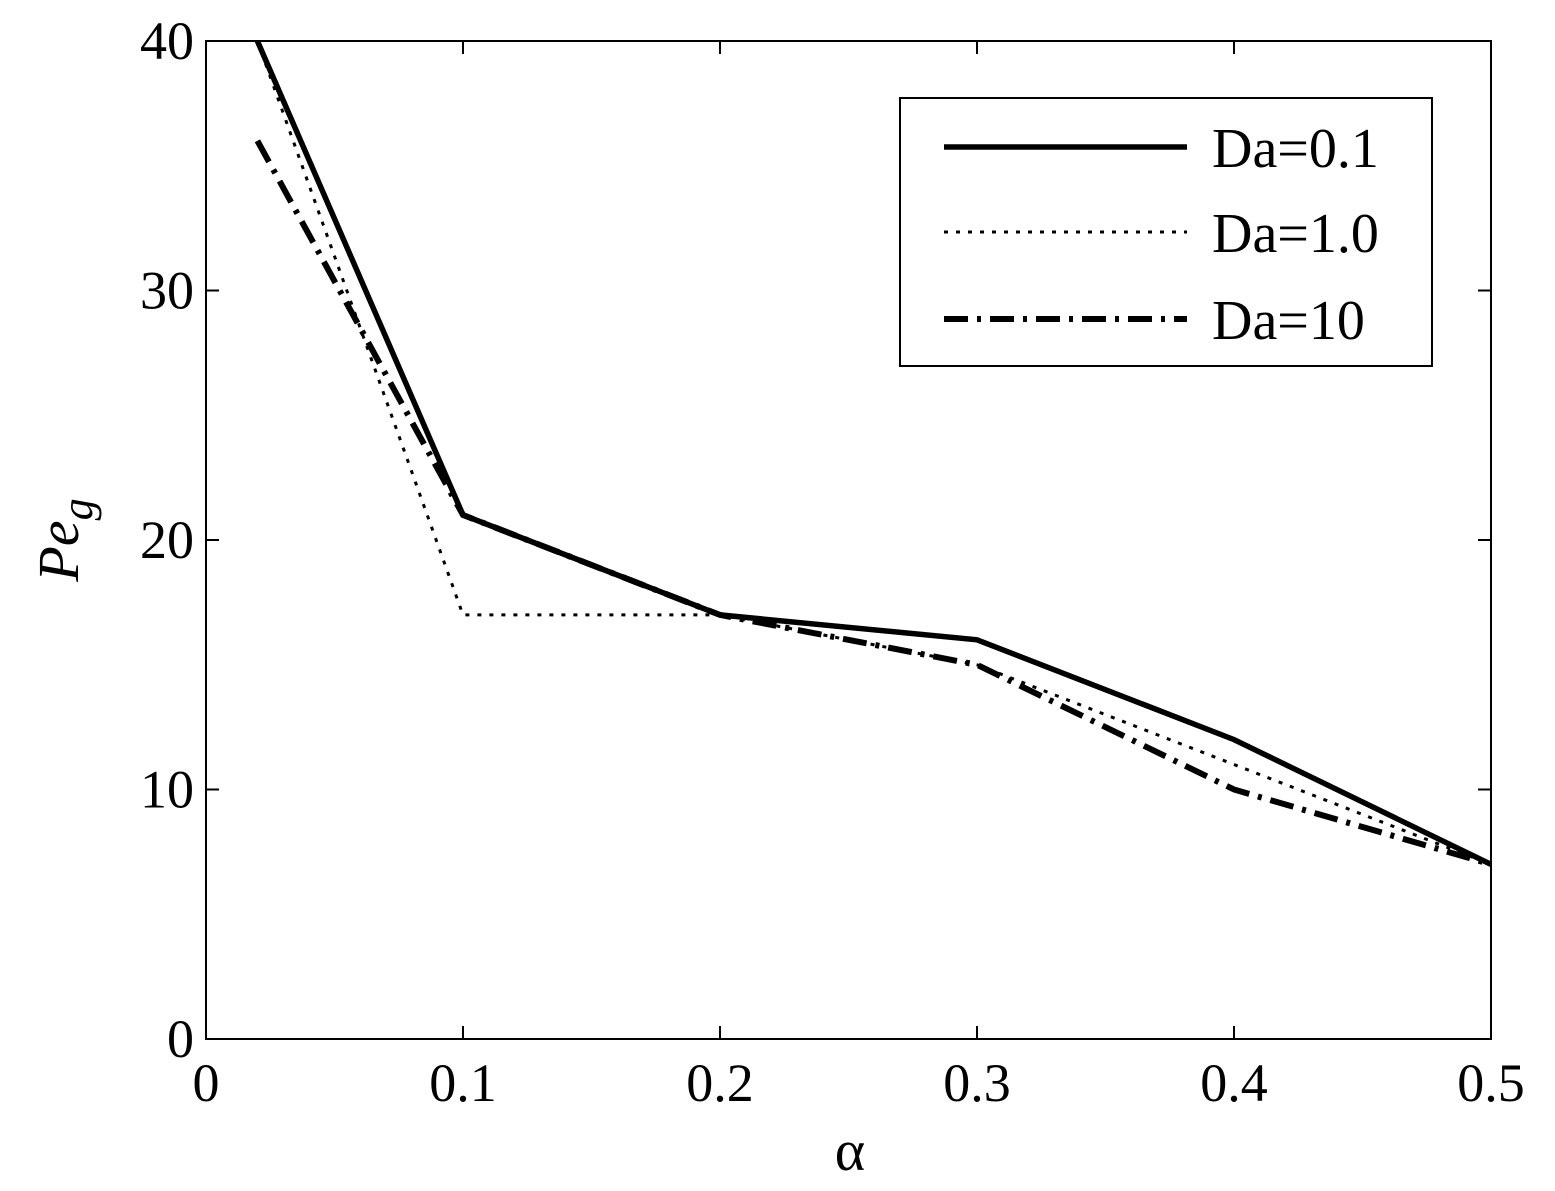 The image size is (1555, 1191). What do you see at coordinates (1295, 149) in the screenshot?
I see `legend-label-1: Da=0.1` at bounding box center [1295, 149].